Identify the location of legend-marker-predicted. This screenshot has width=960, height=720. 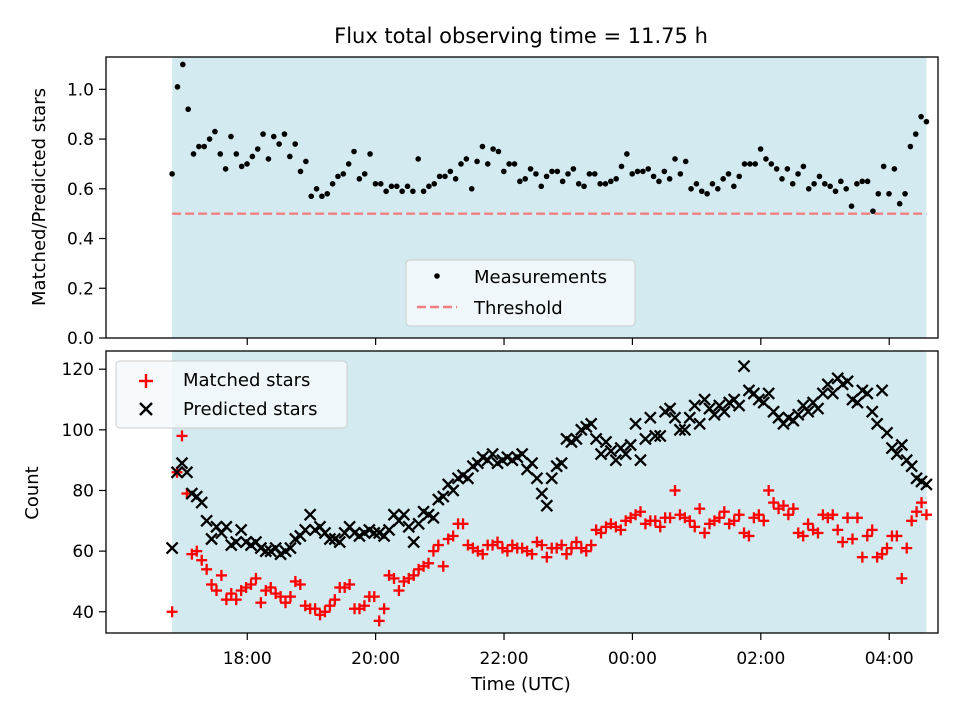
(146, 409).